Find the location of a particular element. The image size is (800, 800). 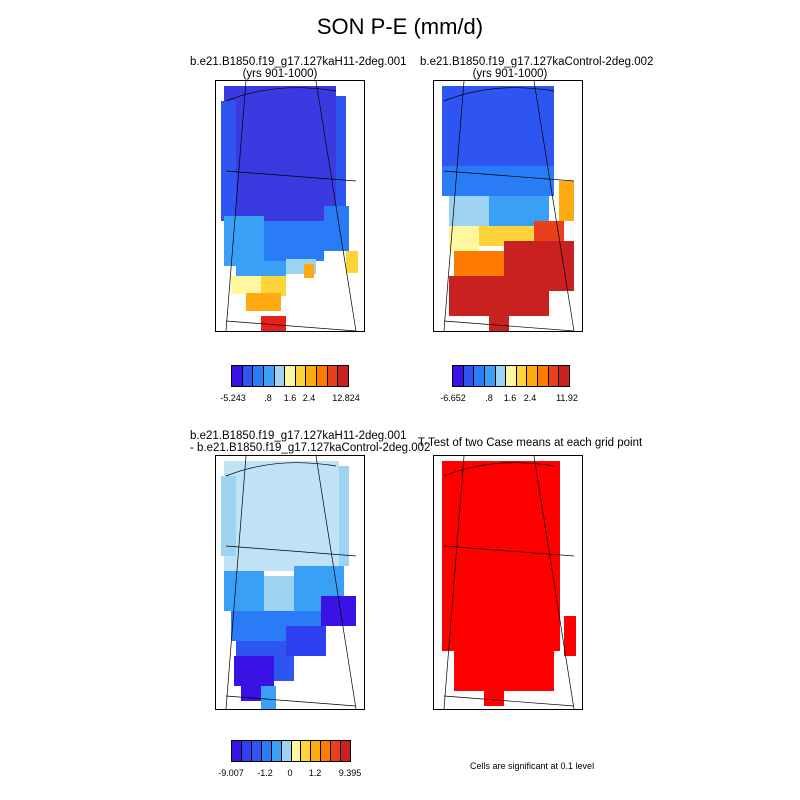

map-panel-difference is located at coordinates (290, 582).